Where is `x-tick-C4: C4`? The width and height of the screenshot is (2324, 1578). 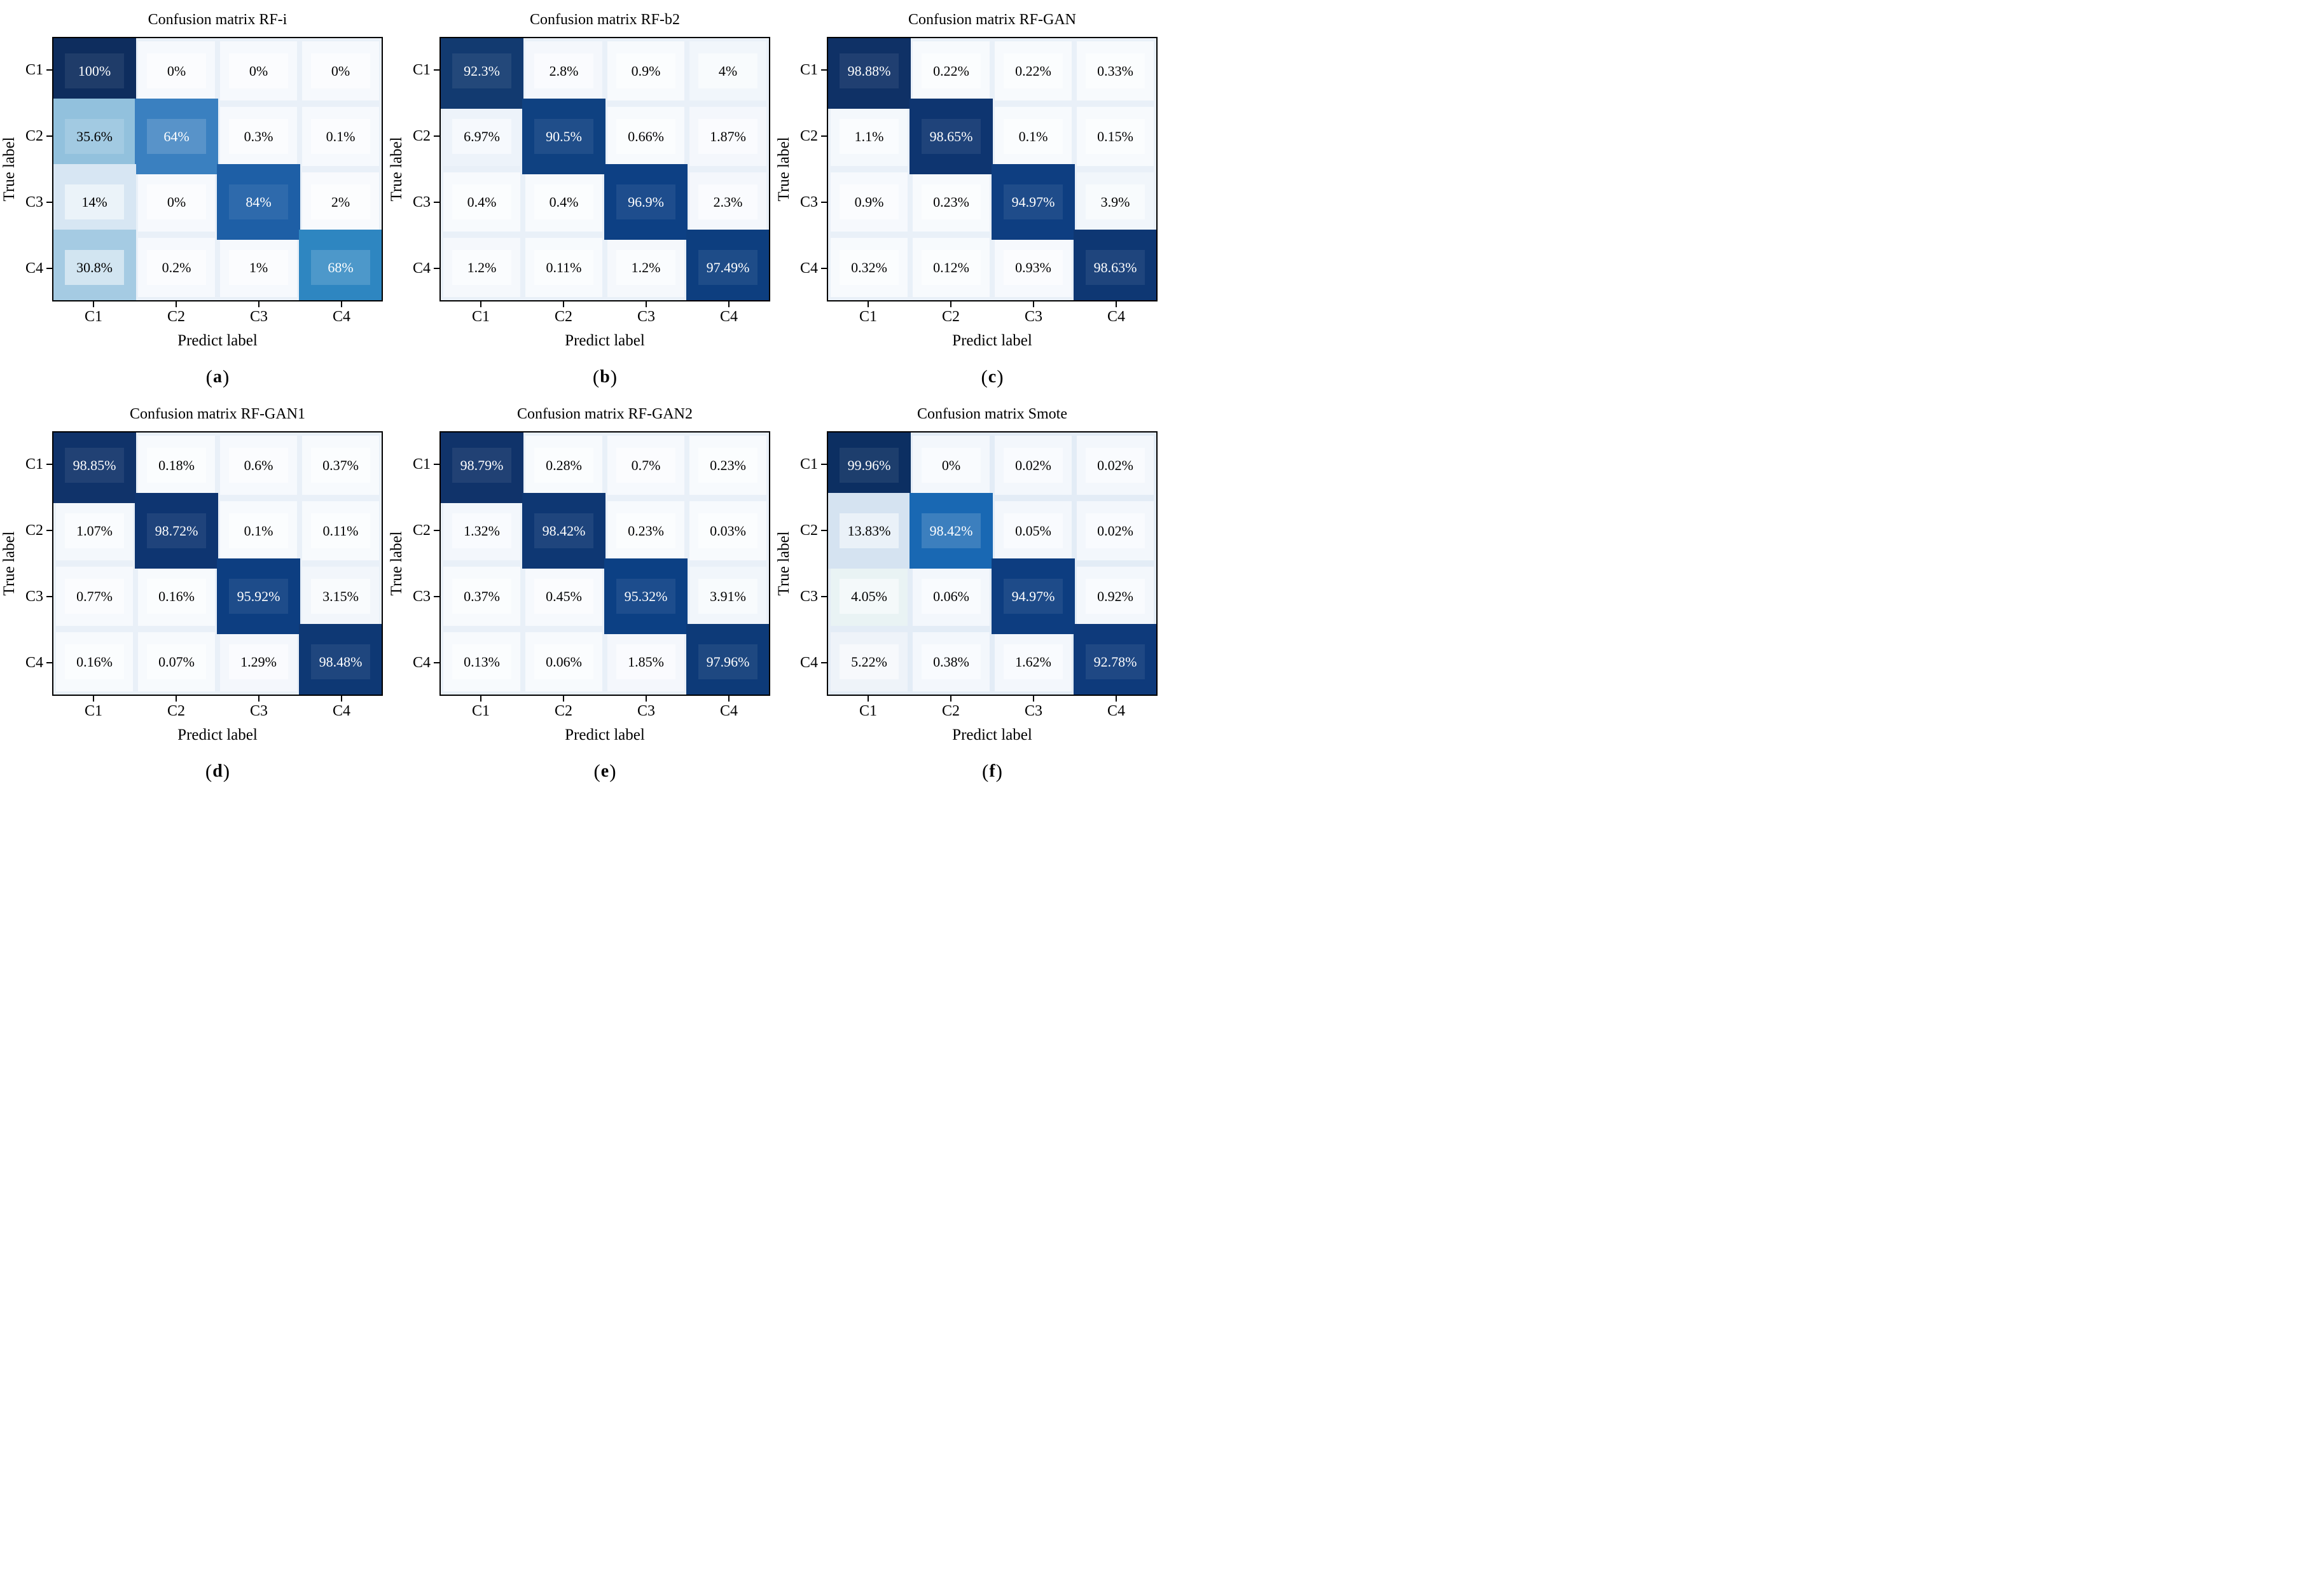 x-tick-C4: C4 is located at coordinates (729, 707).